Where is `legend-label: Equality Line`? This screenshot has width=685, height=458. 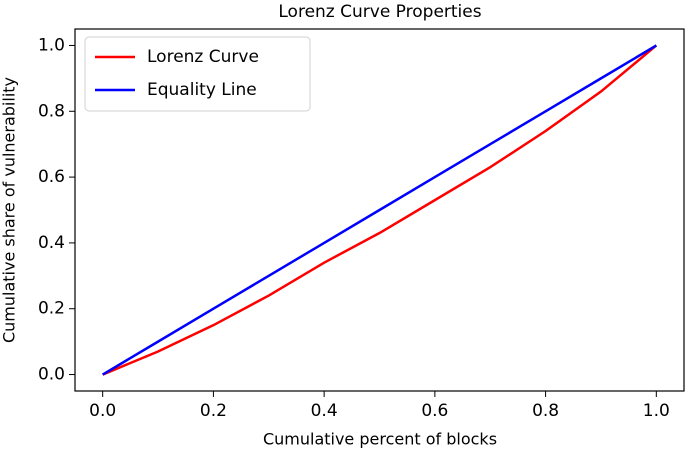 legend-label: Equality Line is located at coordinates (202, 90).